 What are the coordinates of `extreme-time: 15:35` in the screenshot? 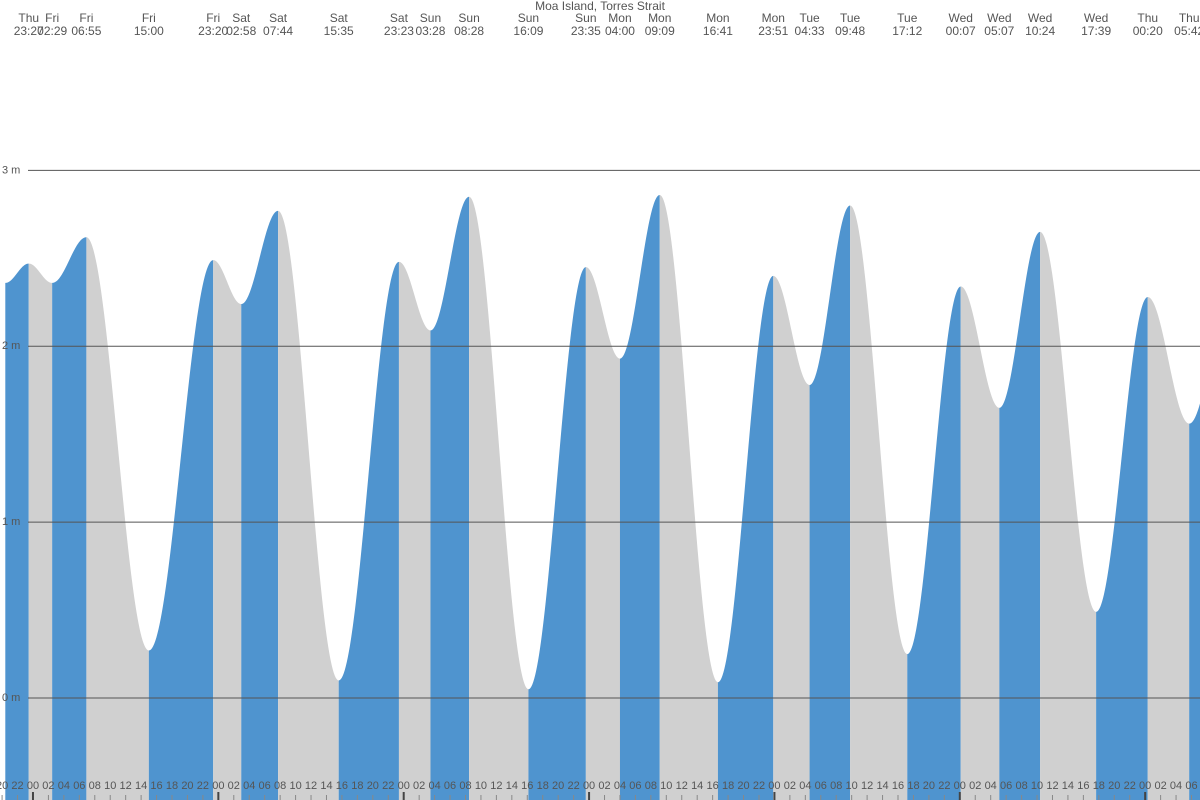 It's located at (339, 31).